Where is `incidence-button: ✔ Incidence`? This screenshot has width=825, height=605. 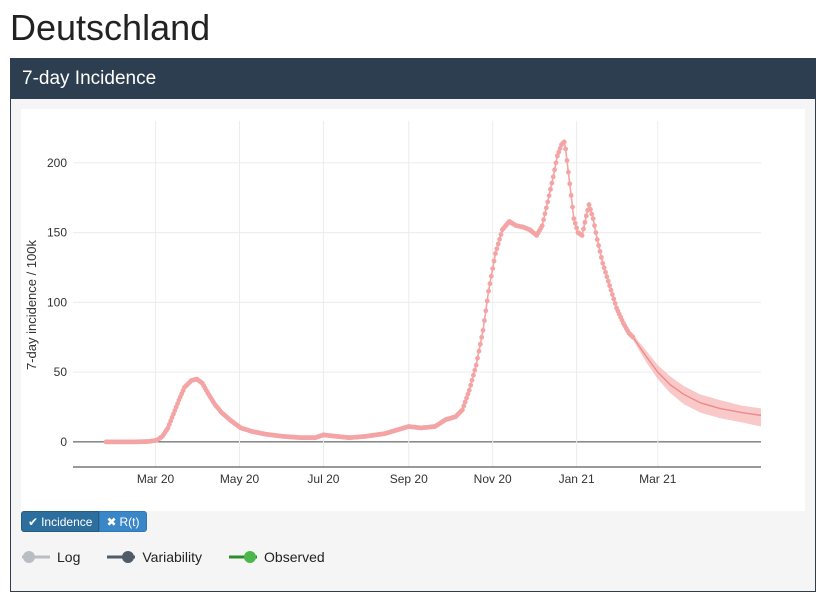 incidence-button: ✔ Incidence is located at coordinates (60, 521).